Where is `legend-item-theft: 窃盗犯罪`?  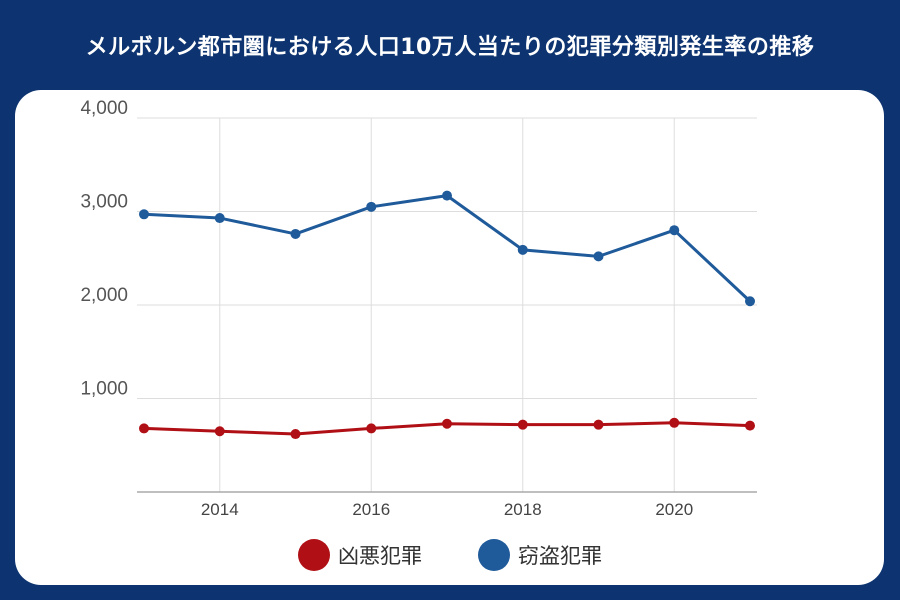
legend-item-theft: 窃盗犯罪 is located at coordinates (540, 555).